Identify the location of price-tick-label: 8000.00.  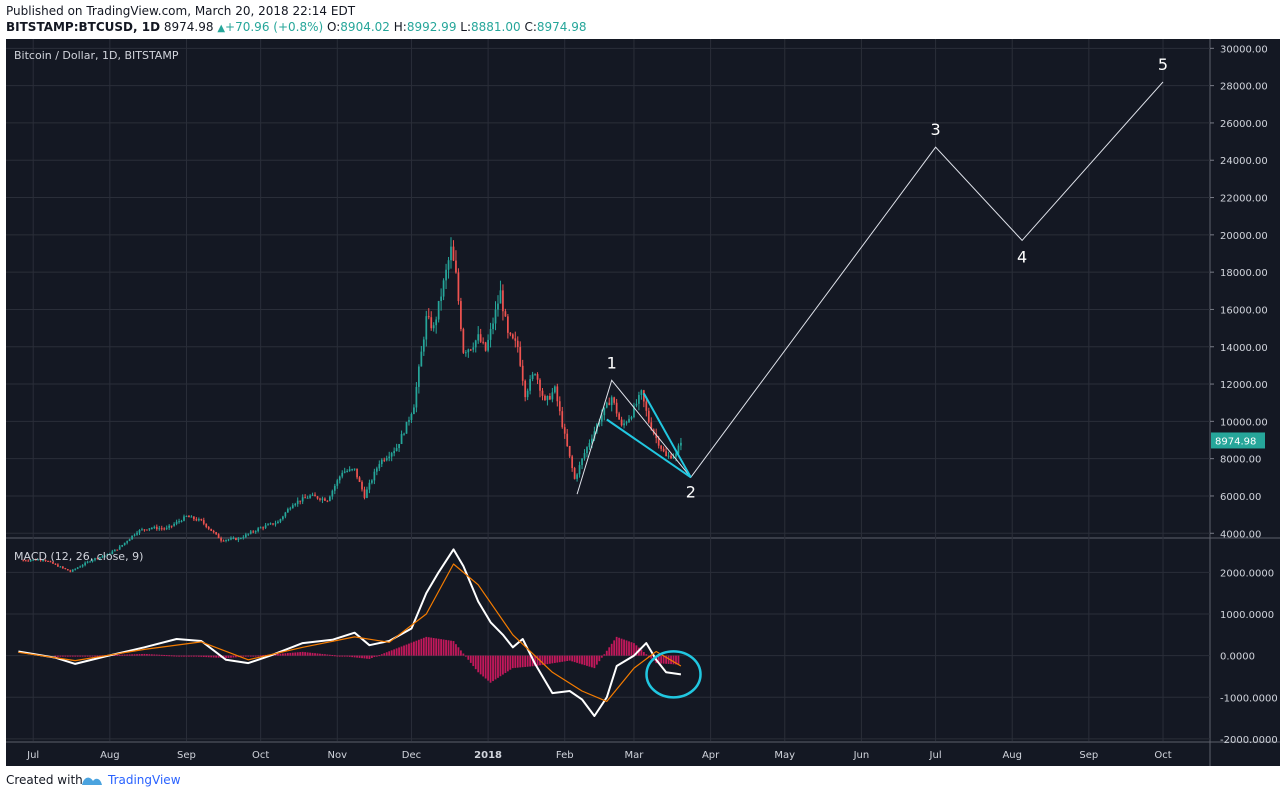
(1240, 460).